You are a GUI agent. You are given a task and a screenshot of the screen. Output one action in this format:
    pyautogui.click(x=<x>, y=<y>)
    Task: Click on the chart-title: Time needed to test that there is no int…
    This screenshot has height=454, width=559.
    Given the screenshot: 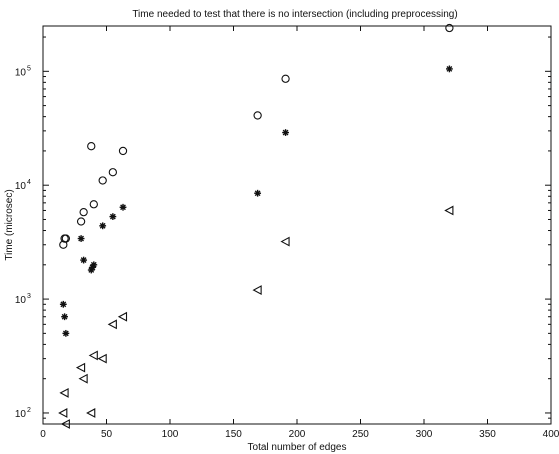 What is the action you would take?
    pyautogui.click(x=294, y=14)
    